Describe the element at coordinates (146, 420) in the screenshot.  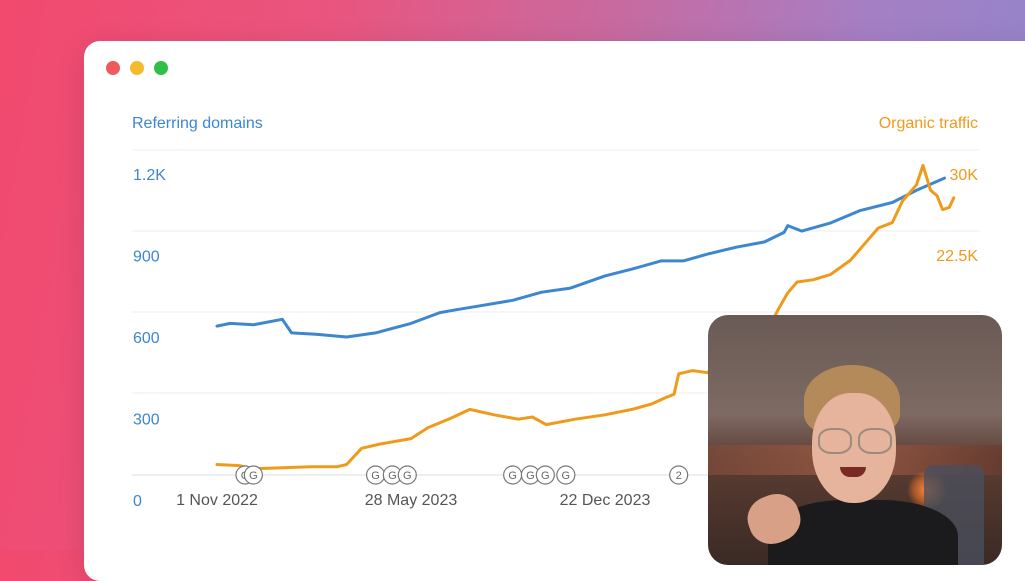
I see `left-axis-tick-label: 300` at that location.